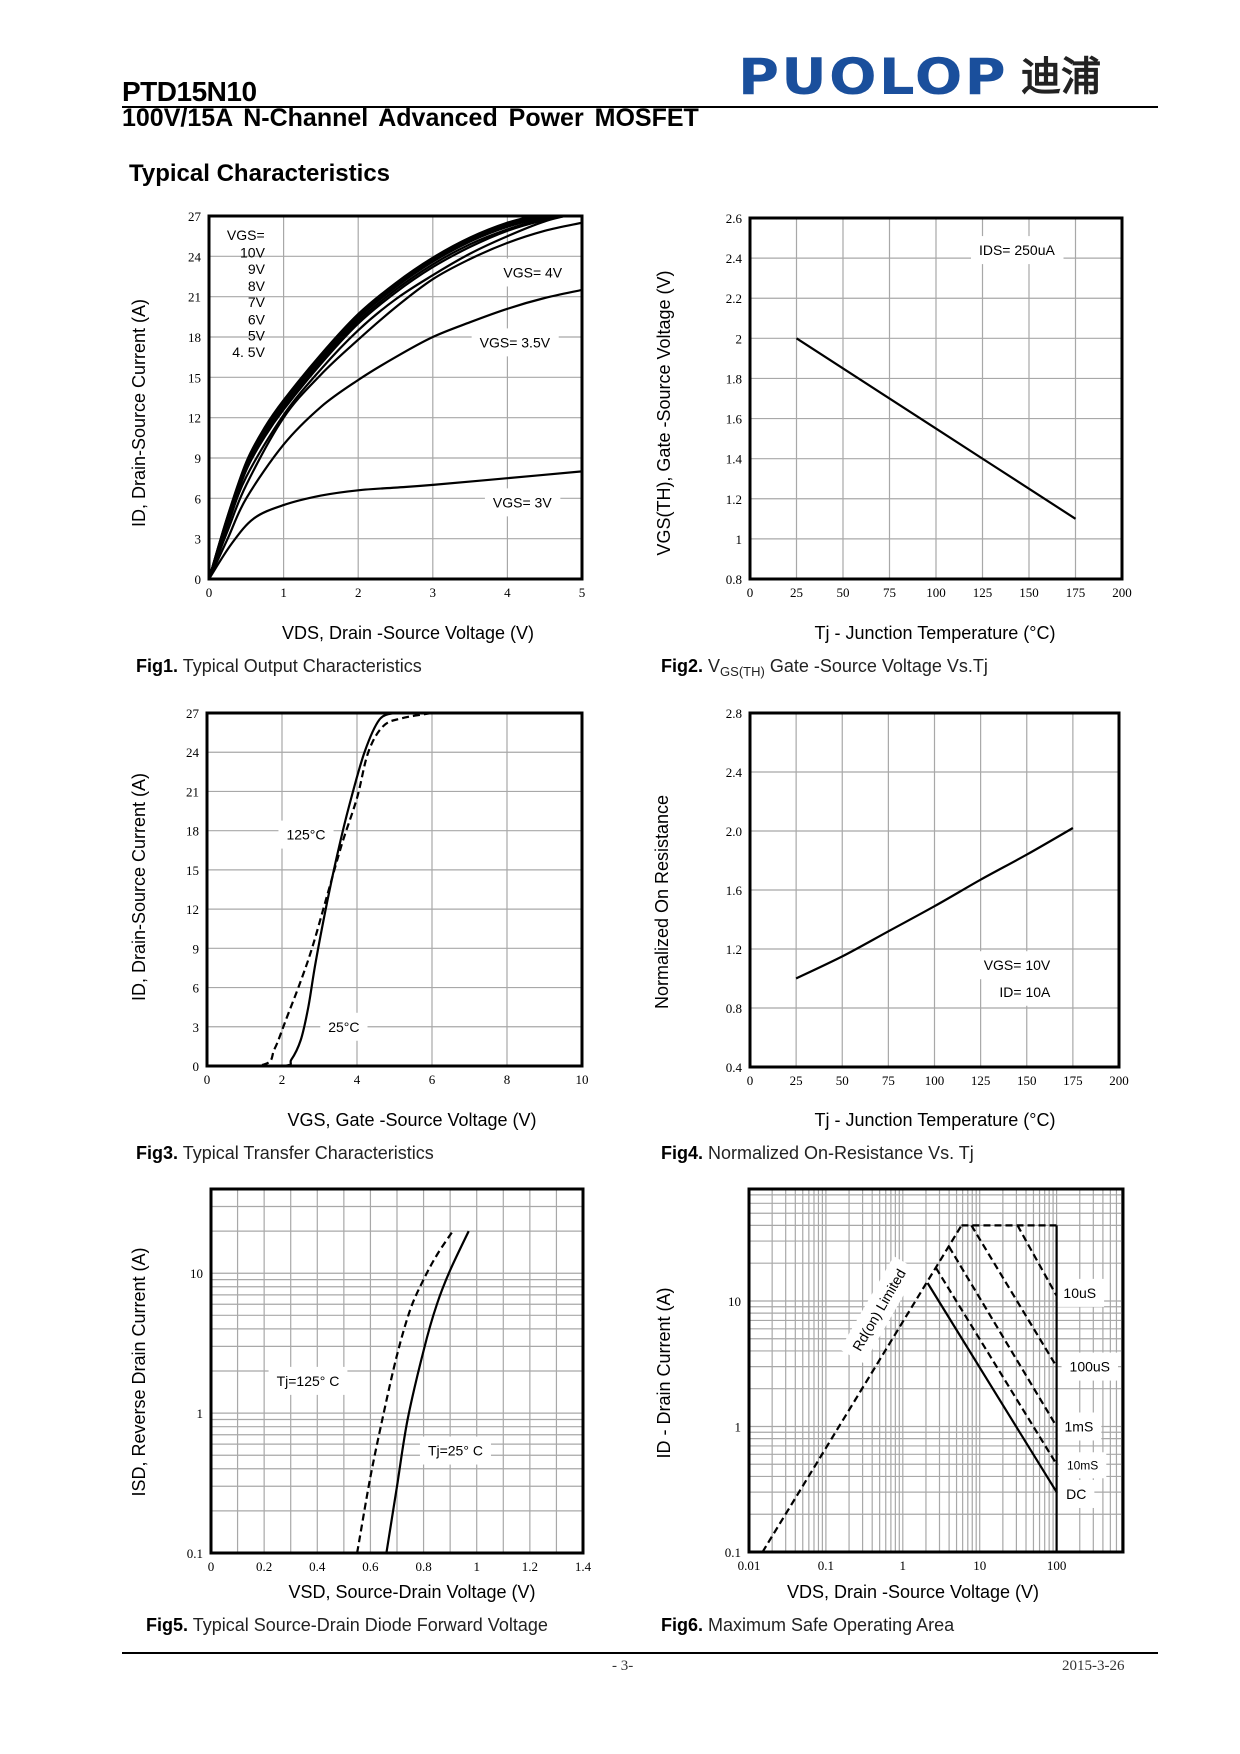 Image resolution: width=1240 pixels, height=1754 pixels. I want to click on figure-caption: Fig6. Maximum Safe Operating Area, so click(808, 1625).